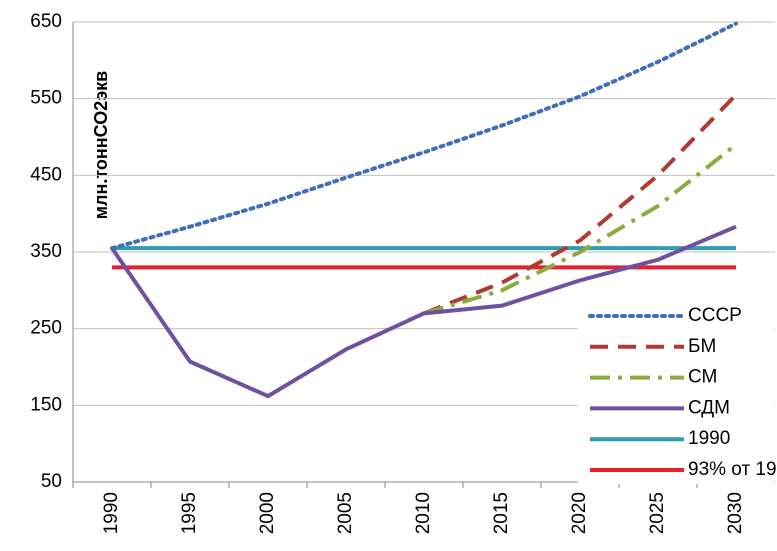 The width and height of the screenshot is (777, 551). Describe the element at coordinates (189, 513) in the screenshot. I see `x-tick-label: 1995` at that location.